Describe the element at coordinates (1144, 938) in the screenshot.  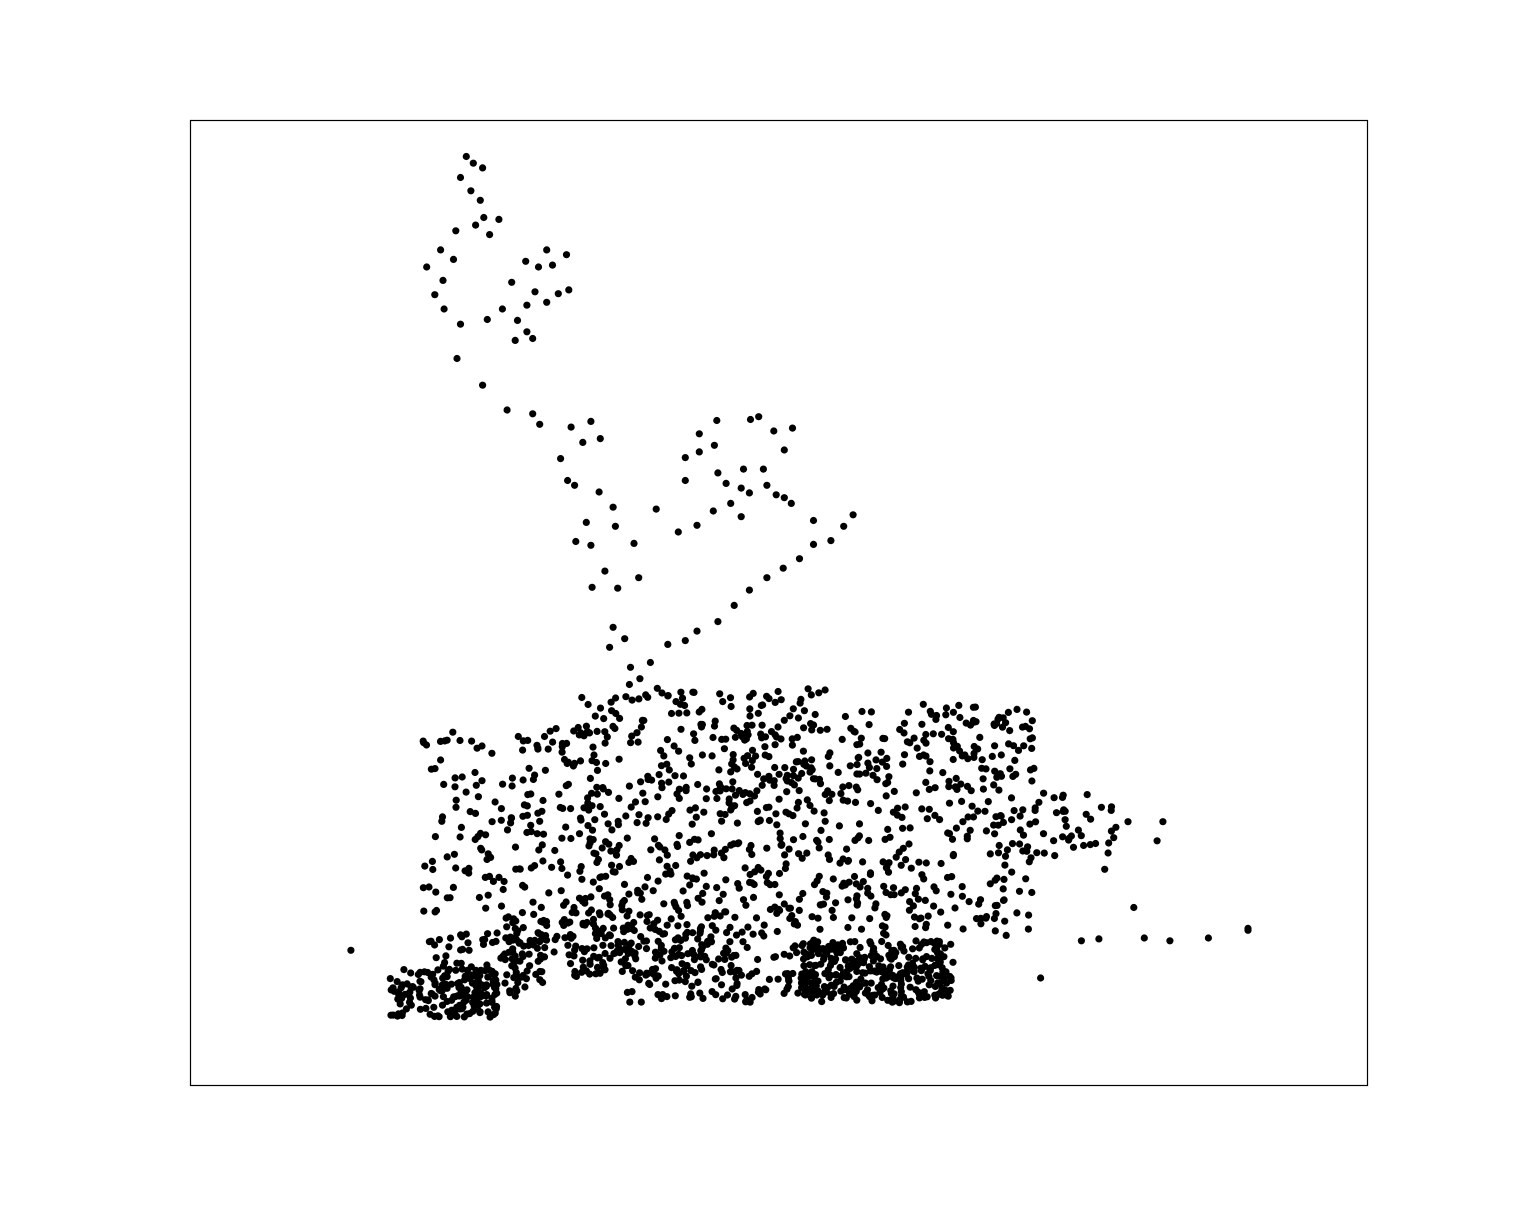
I see `outlier-point` at that location.